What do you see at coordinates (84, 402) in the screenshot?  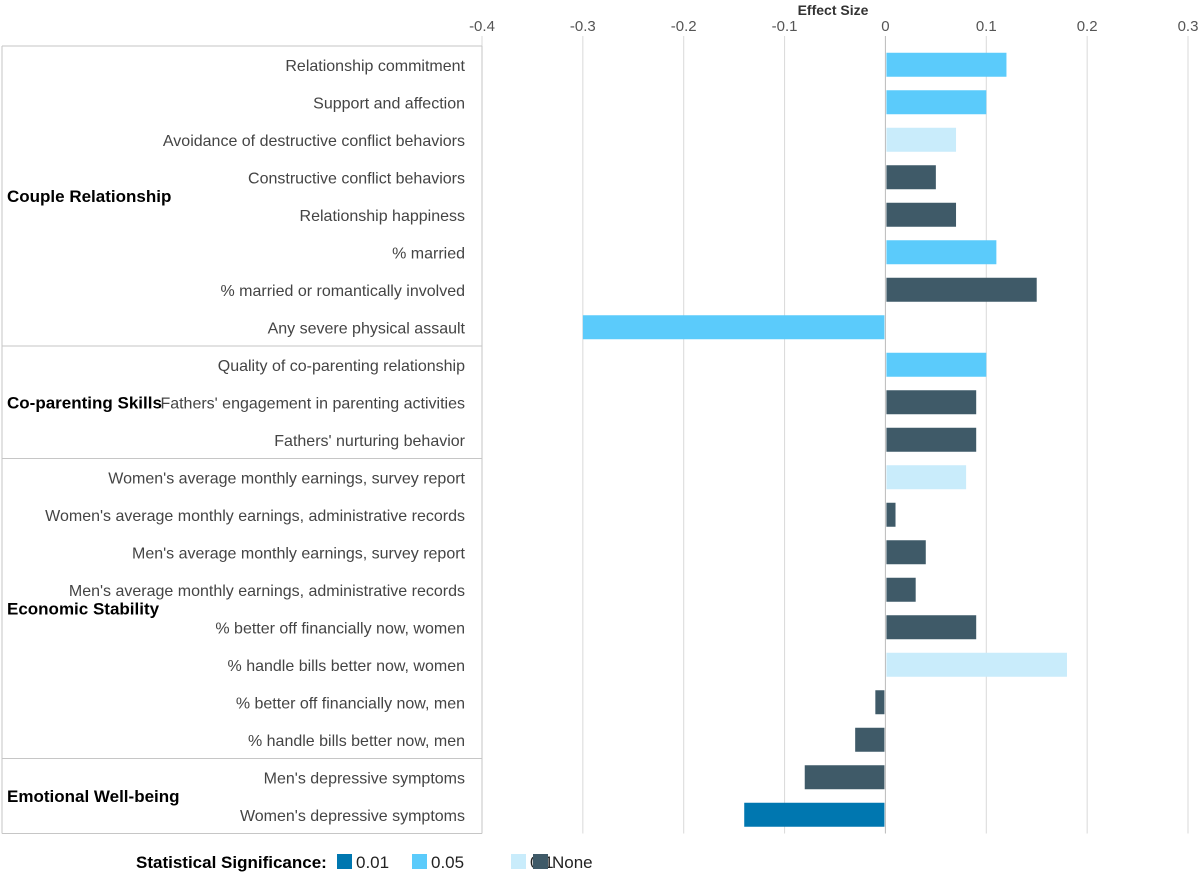 I see `group-label: Co-parenting Skills` at bounding box center [84, 402].